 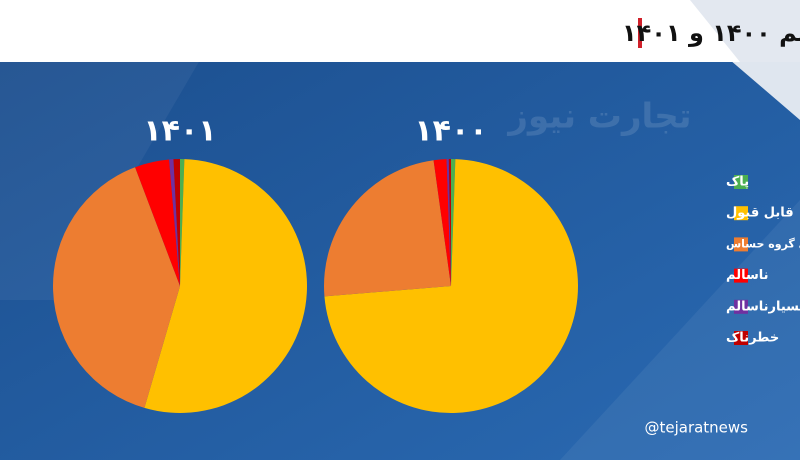 I want to click on pie-title: ۱۴۰۱, so click(x=179, y=131).